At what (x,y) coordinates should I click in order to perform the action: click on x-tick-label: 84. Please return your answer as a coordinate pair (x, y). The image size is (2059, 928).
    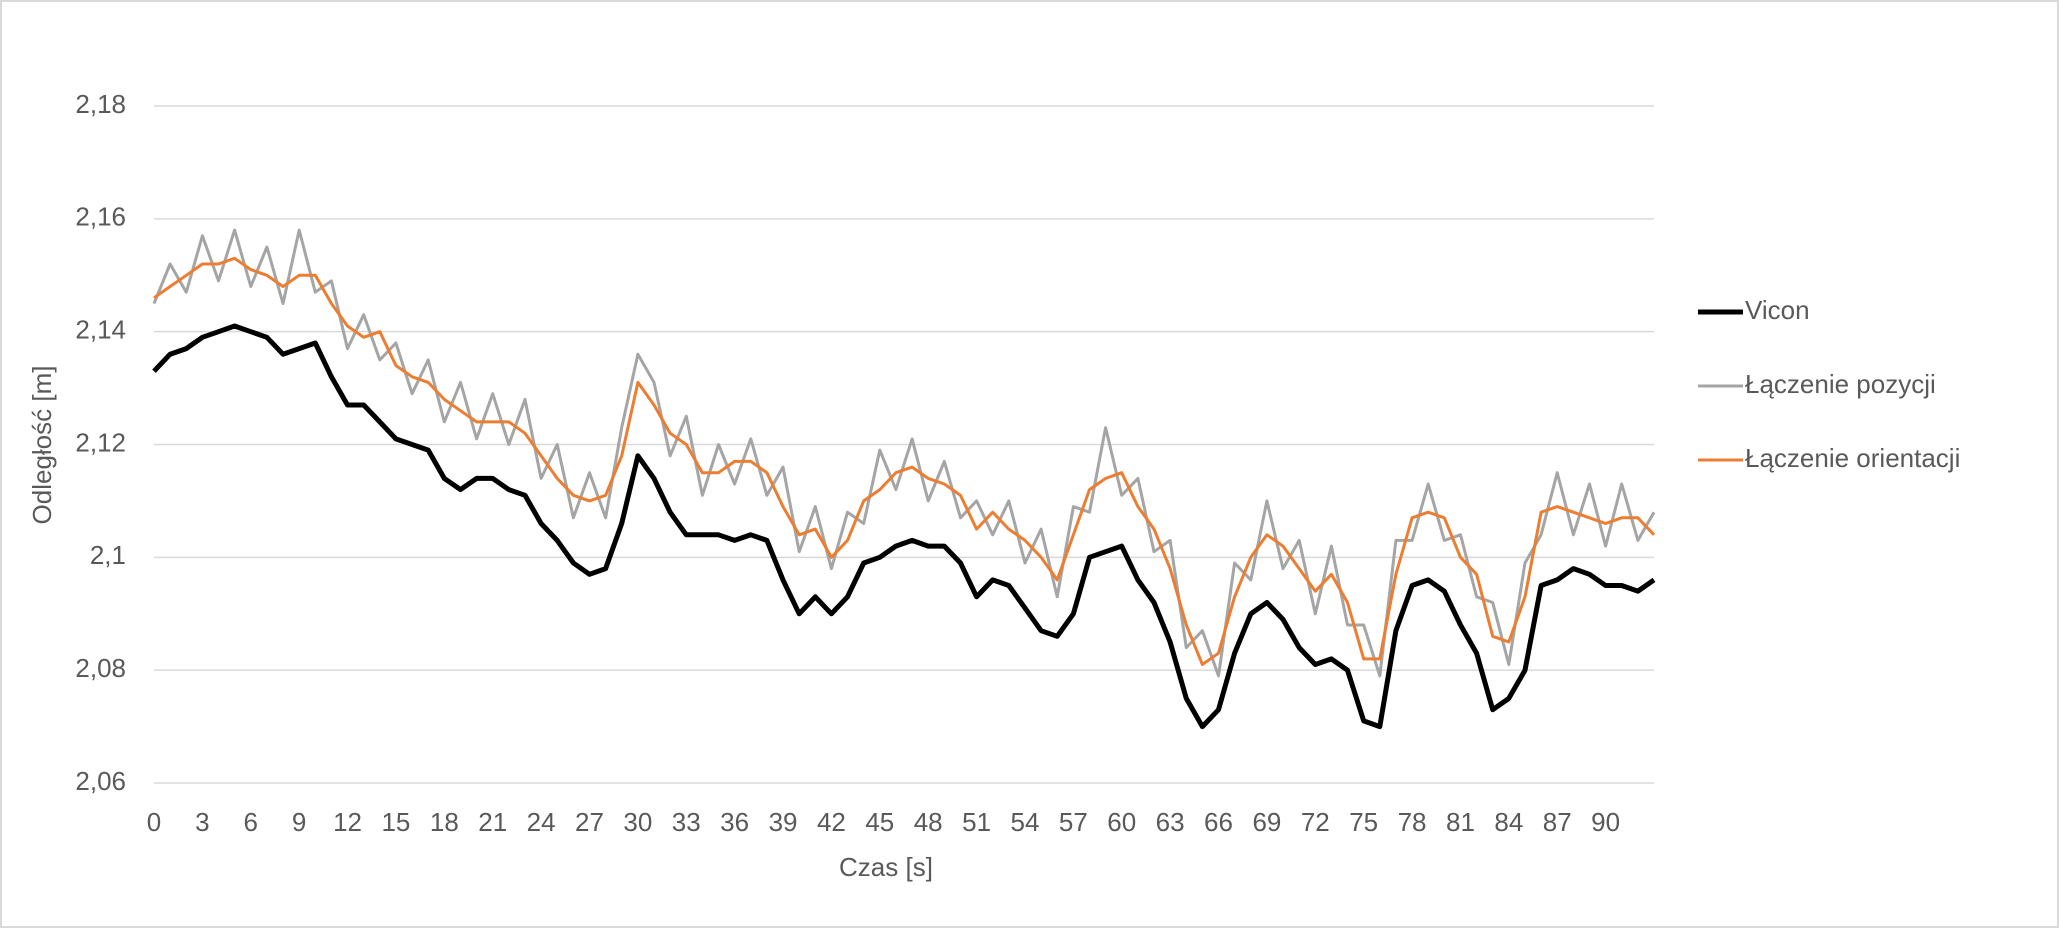
    Looking at the image, I should click on (1508, 822).